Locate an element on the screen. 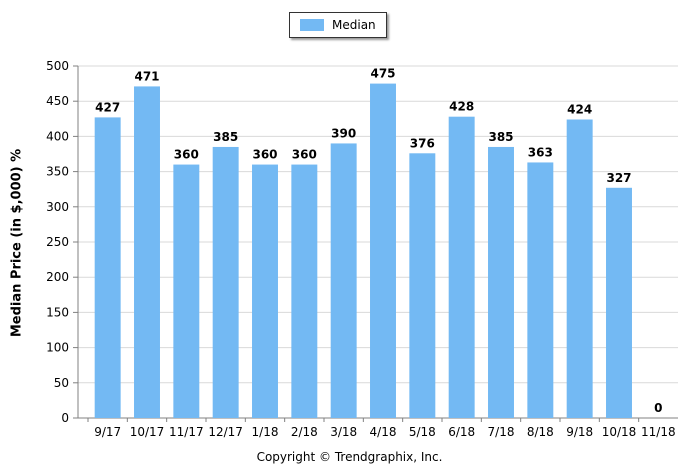 This screenshot has width=699, height=469. y-axis-label: Median Price (in $,000) % is located at coordinates (17, 243).